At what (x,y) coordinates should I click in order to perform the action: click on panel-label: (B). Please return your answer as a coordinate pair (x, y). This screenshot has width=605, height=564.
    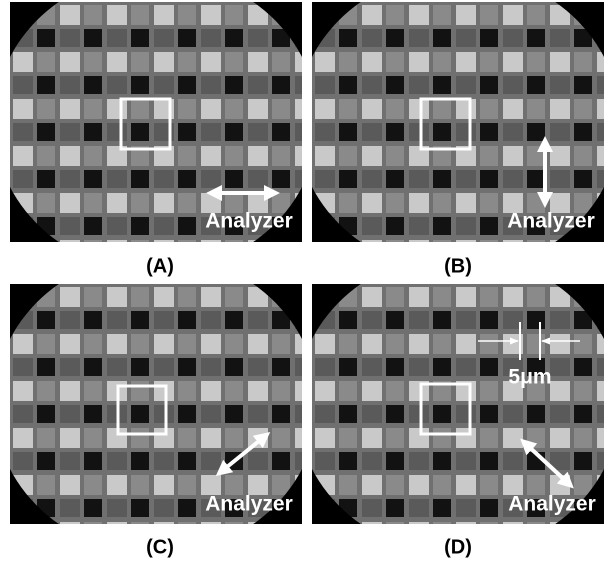
    Looking at the image, I should click on (458, 266).